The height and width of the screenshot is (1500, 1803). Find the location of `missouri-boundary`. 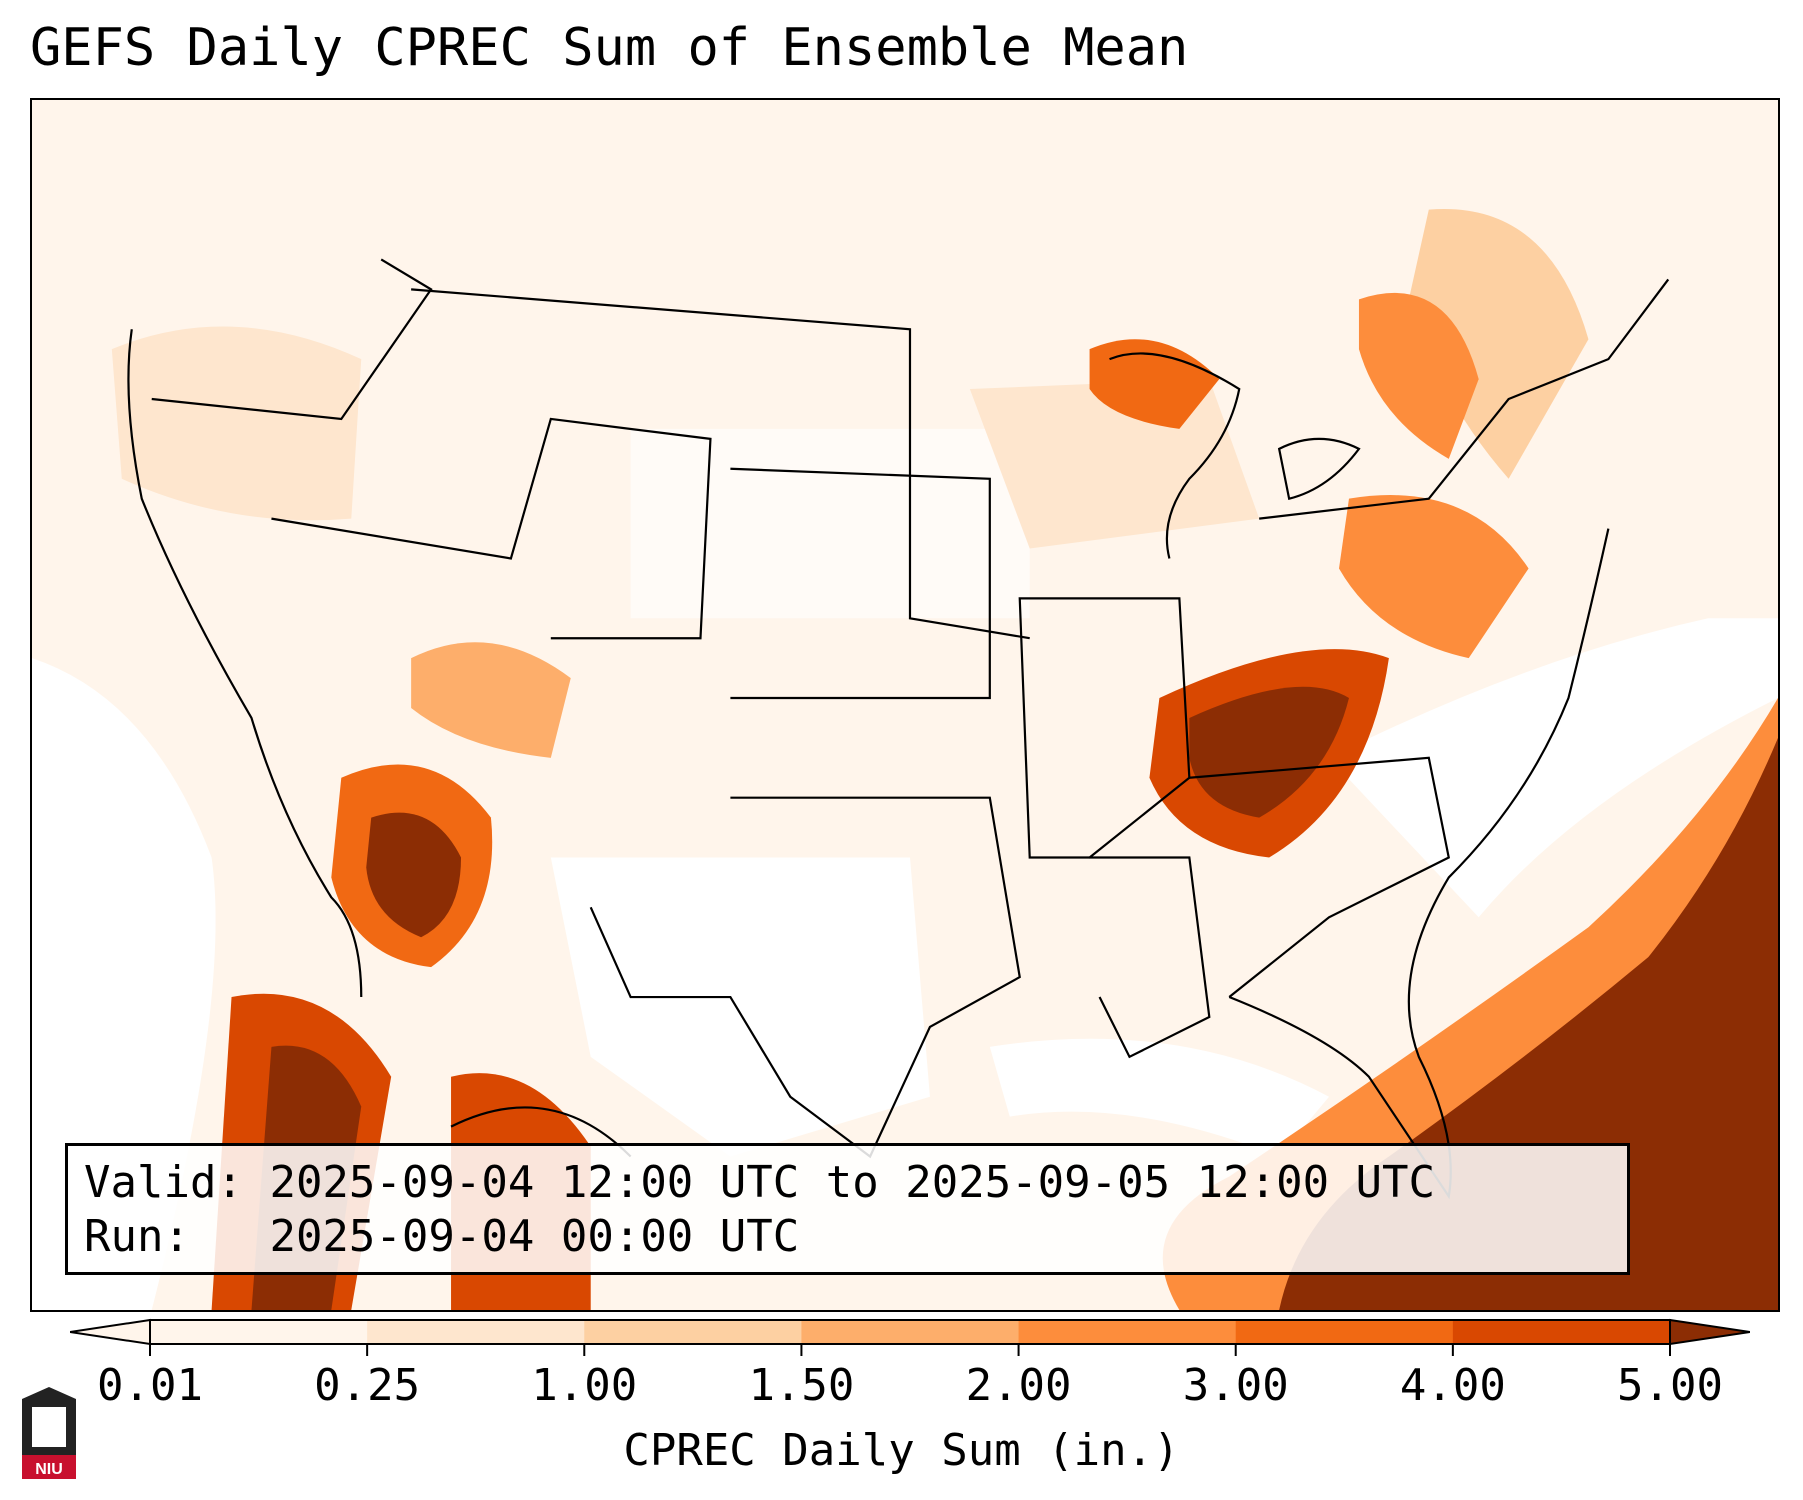

missouri-boundary is located at coordinates (1104, 728).